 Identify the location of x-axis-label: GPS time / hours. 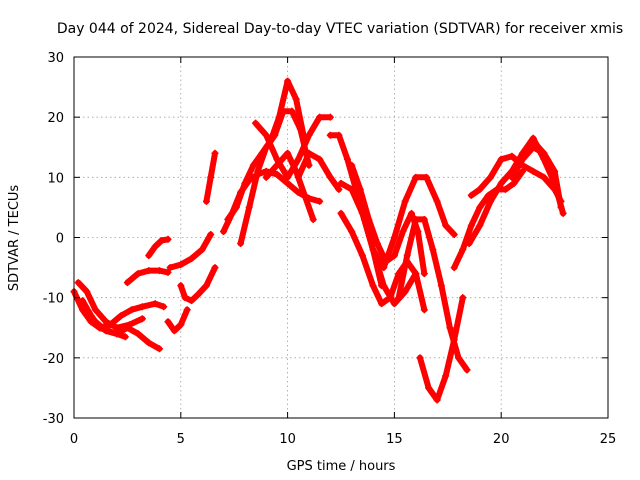
(341, 466).